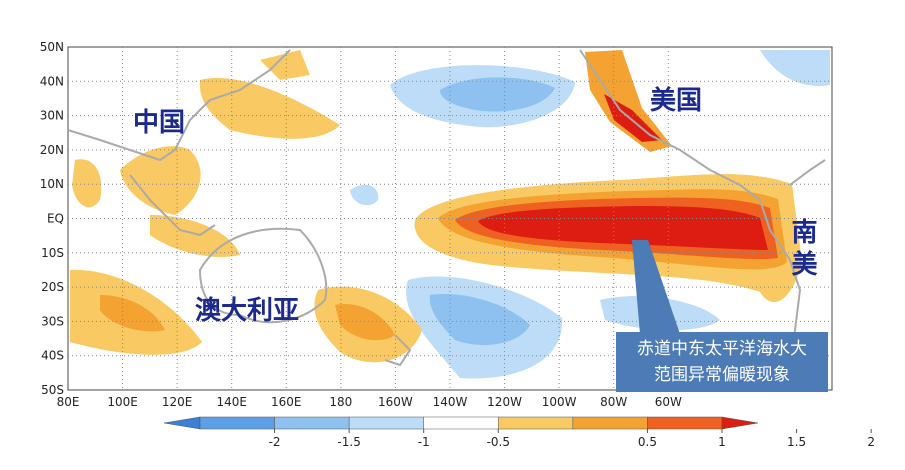 This screenshot has width=905, height=470. Describe the element at coordinates (519, 432) in the screenshot. I see `colorbar: -2 -1.5 -1 -0.5 0.5 1 1.5 2` at that location.